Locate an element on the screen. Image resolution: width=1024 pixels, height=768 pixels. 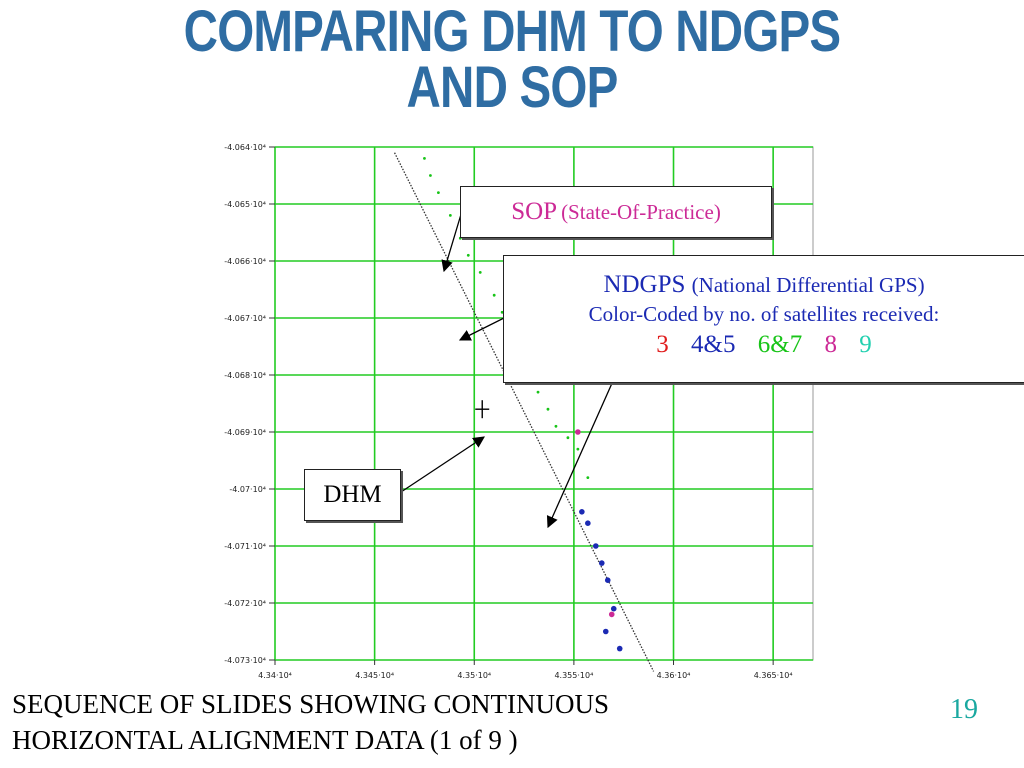
dhm-arrow is located at coordinates (441, 465).